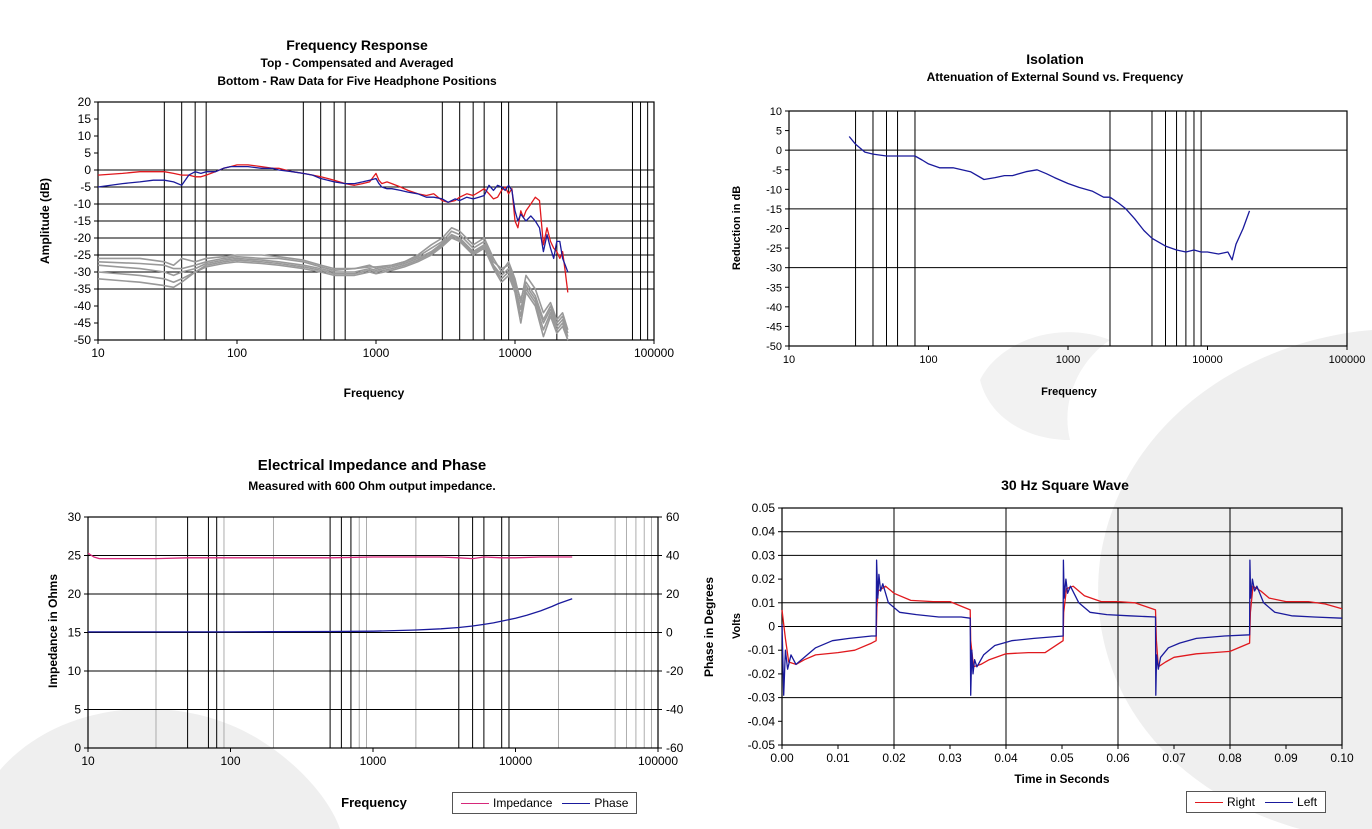  I want to click on freq-ytick-label: -50, so click(83, 340).